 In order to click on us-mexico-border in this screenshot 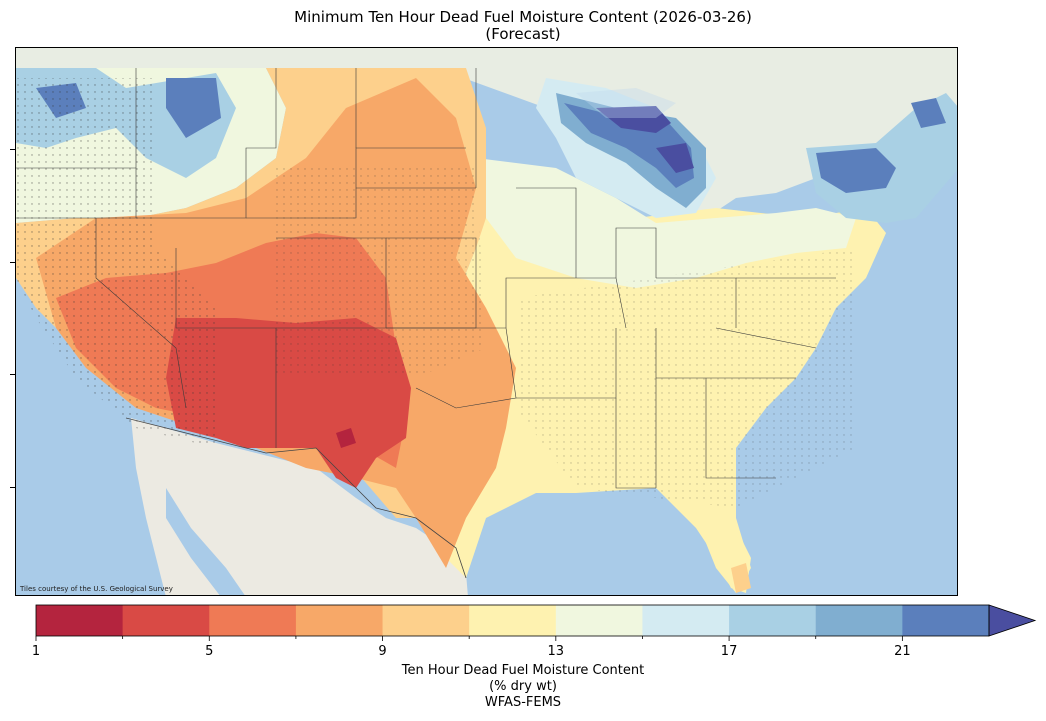, I will do `click(296, 498)`.